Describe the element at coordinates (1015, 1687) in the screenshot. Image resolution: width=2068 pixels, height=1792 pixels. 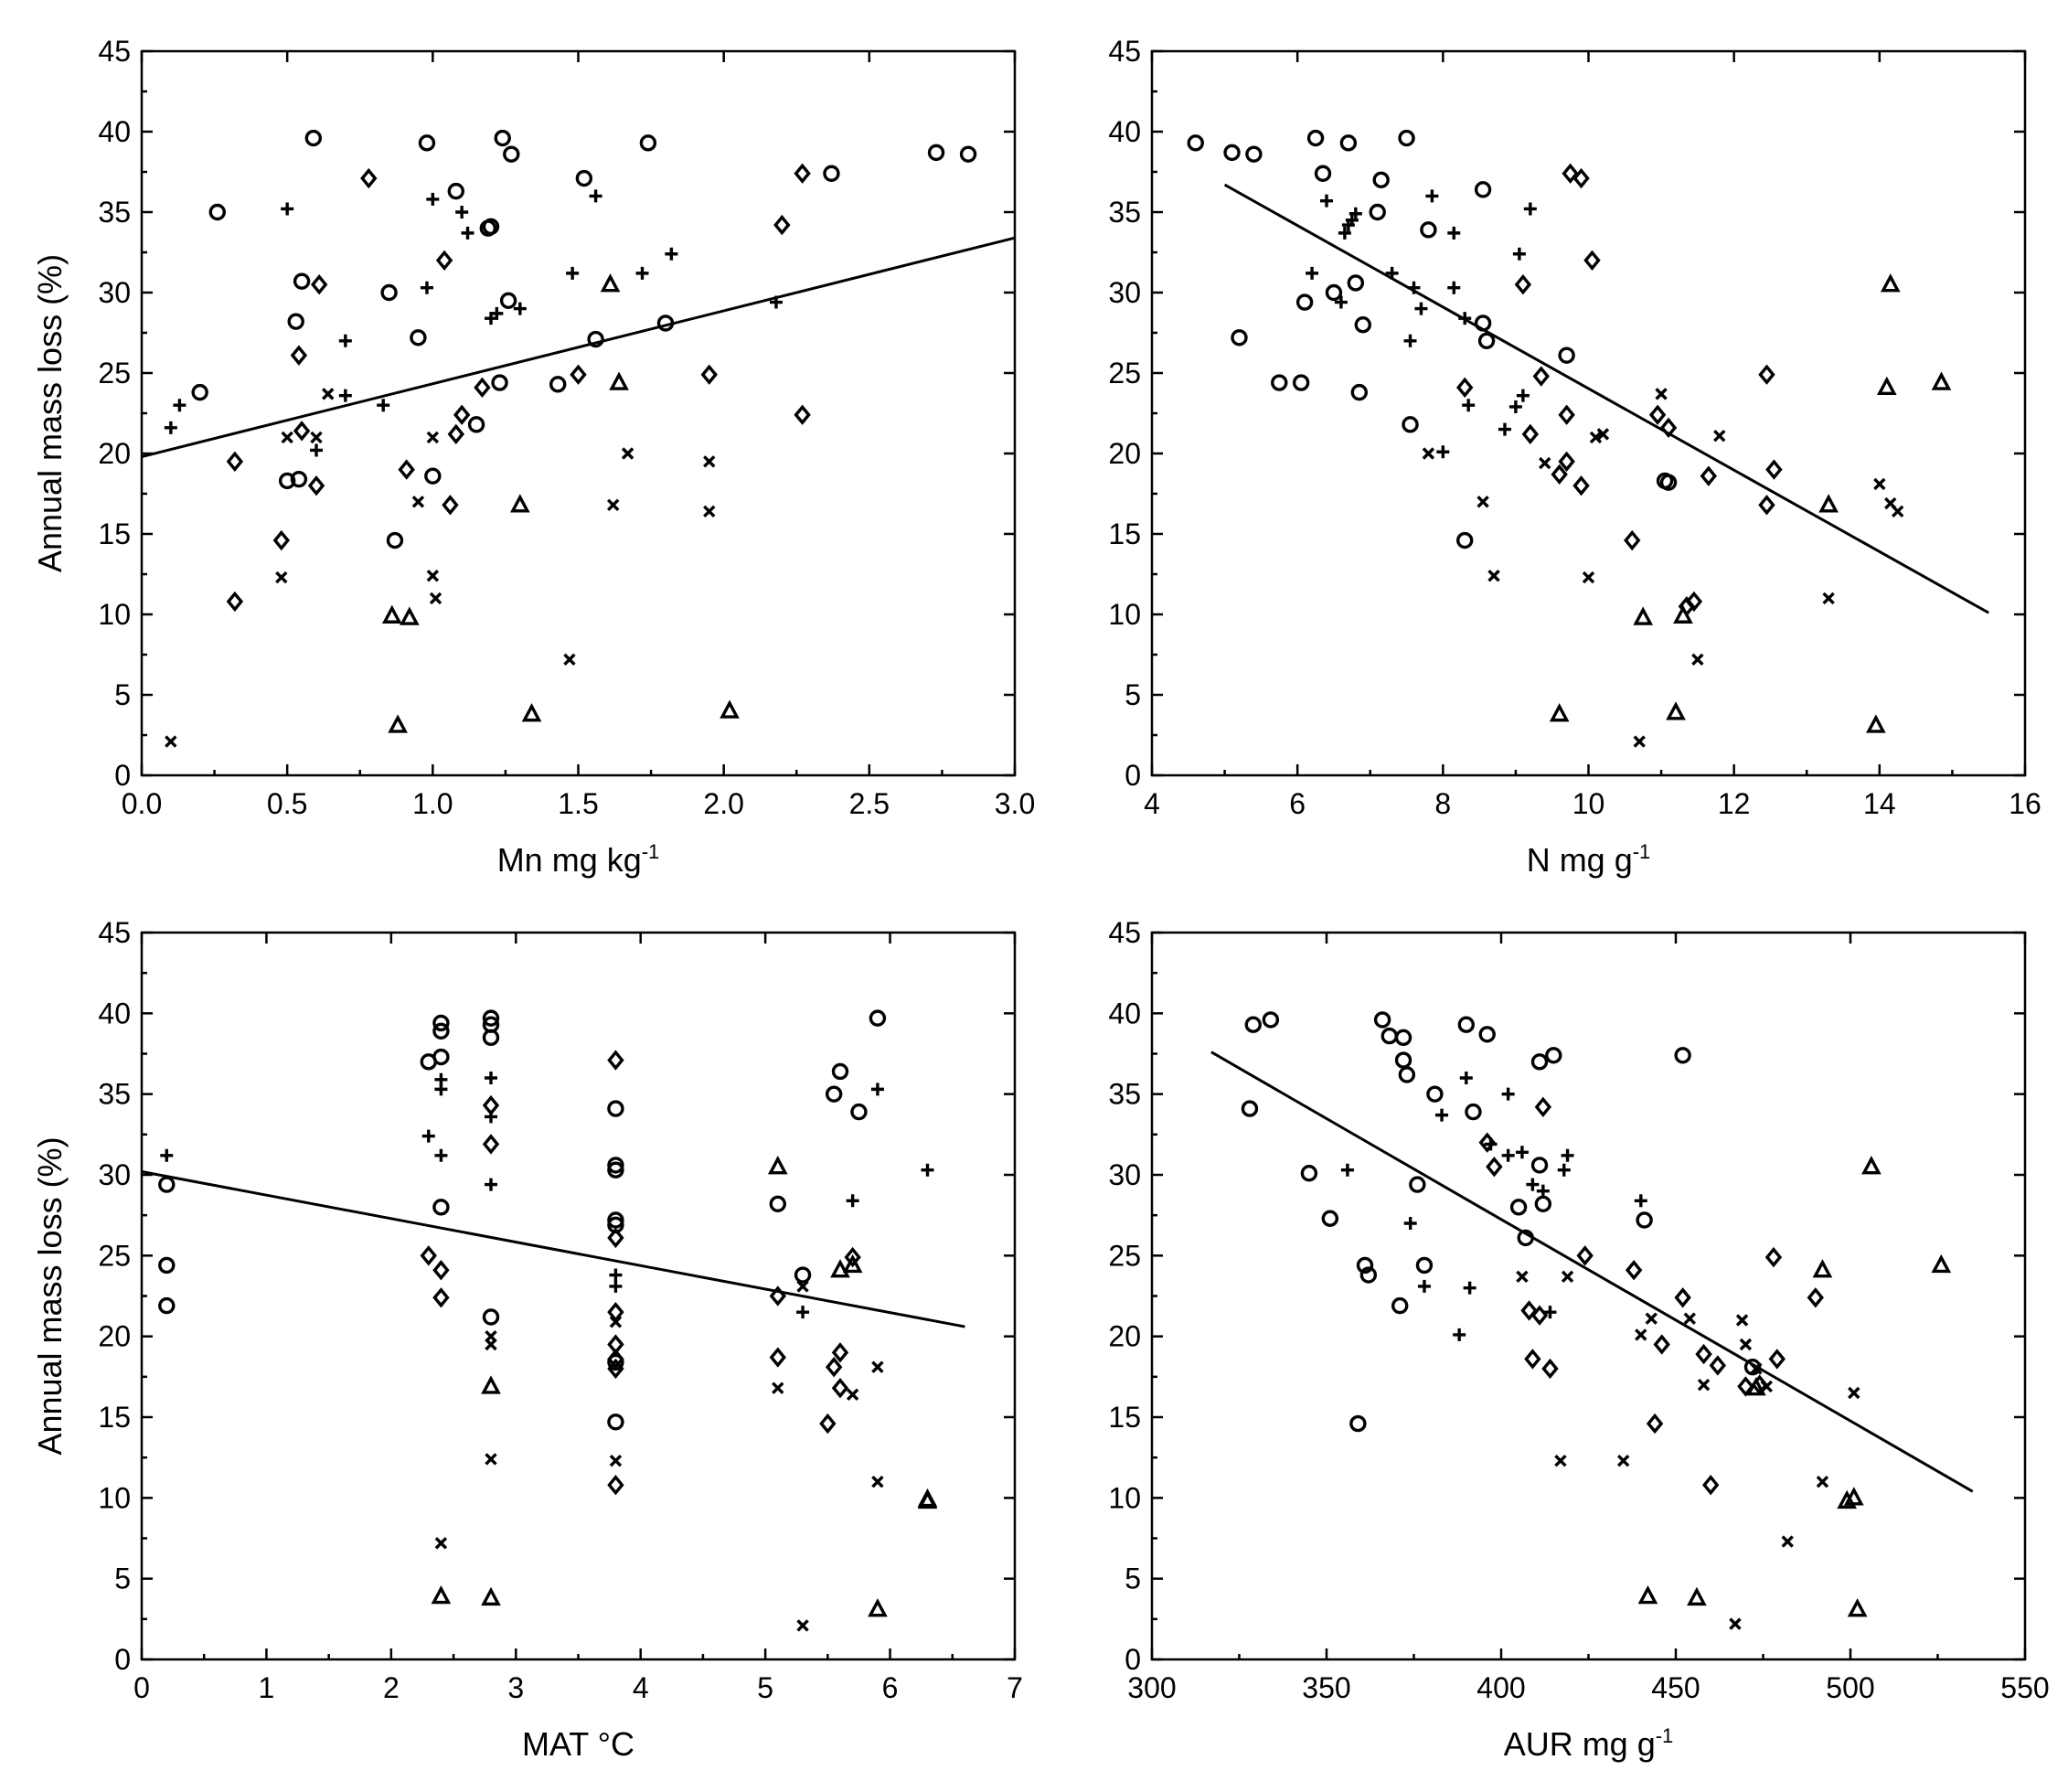
I see `x-tick-label: 7` at that location.